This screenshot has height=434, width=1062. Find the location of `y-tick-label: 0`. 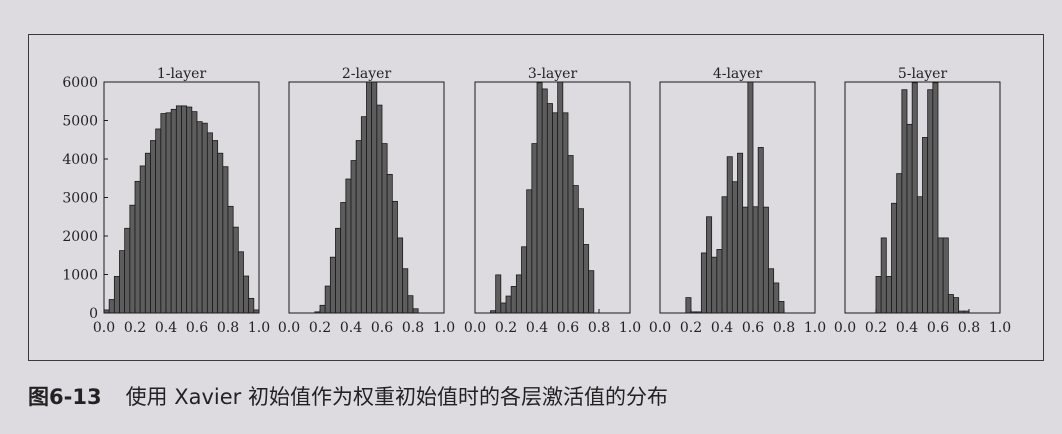

y-tick-label: 0 is located at coordinates (93, 314).